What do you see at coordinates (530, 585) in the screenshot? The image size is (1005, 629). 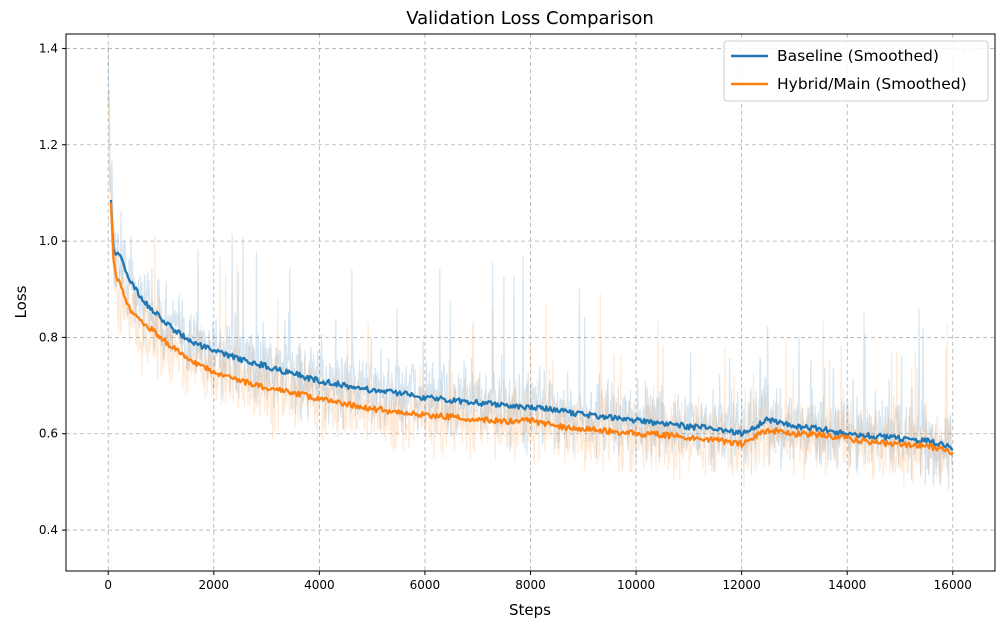 I see `x-tick-label: 8000` at bounding box center [530, 585].